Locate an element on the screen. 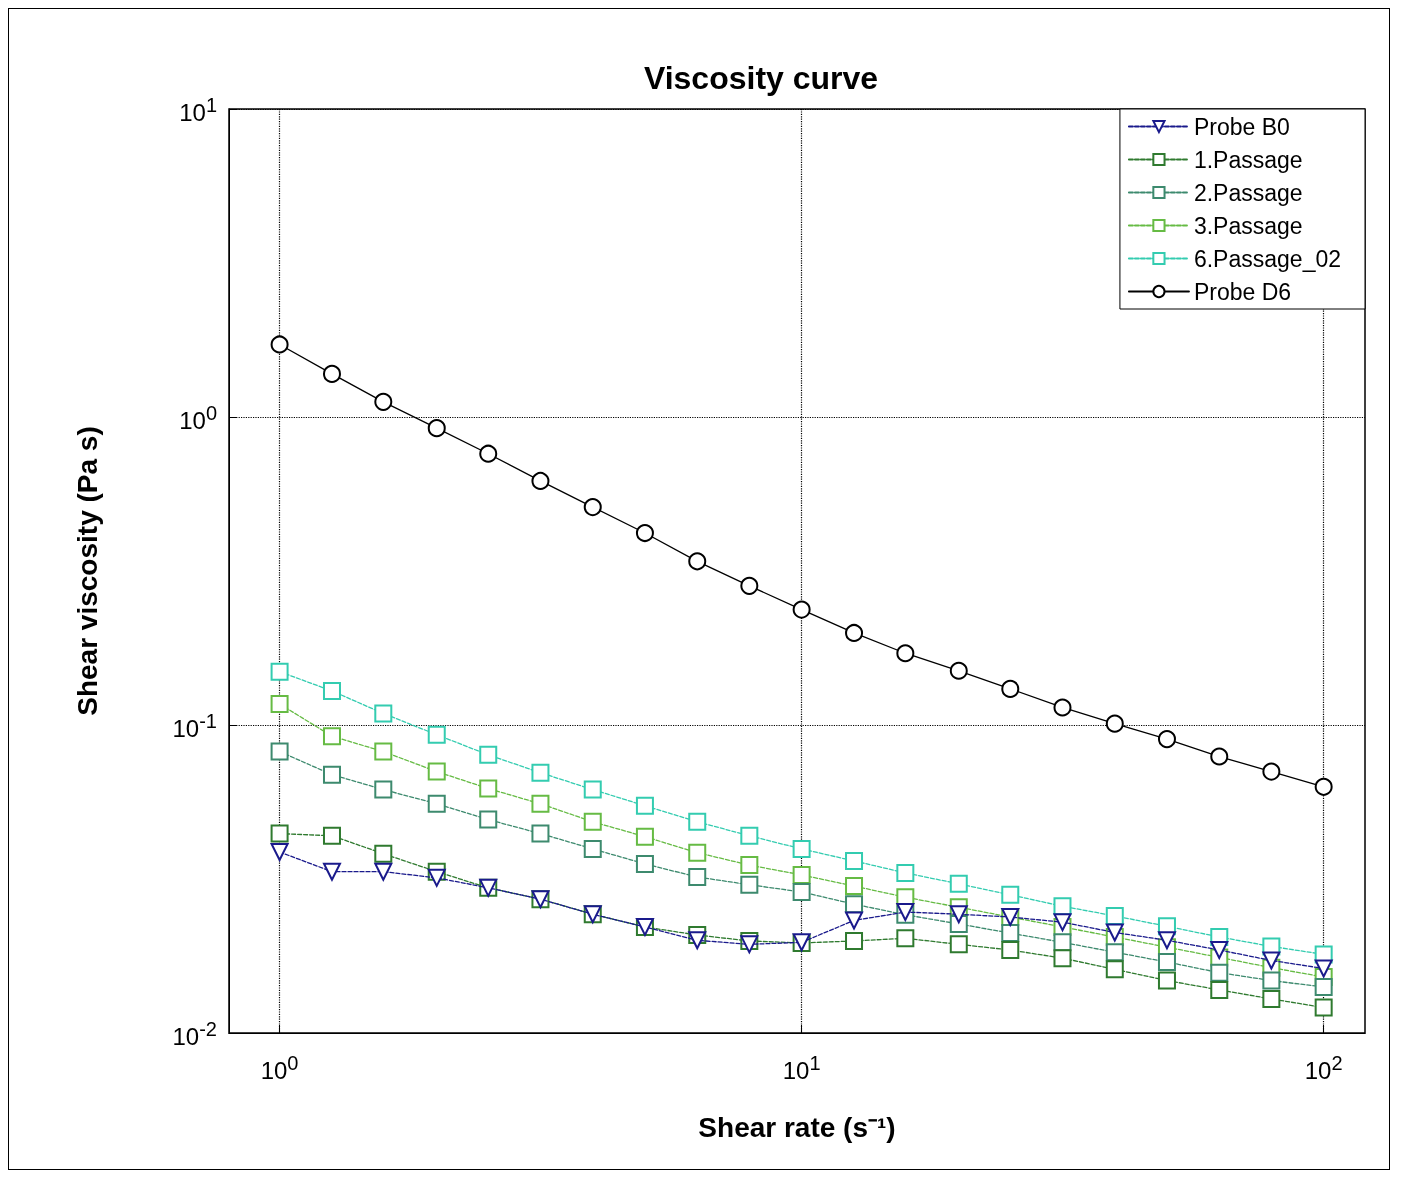 This screenshot has height=1197, width=1418. legend-label: 2.Passage is located at coordinates (1248, 192).